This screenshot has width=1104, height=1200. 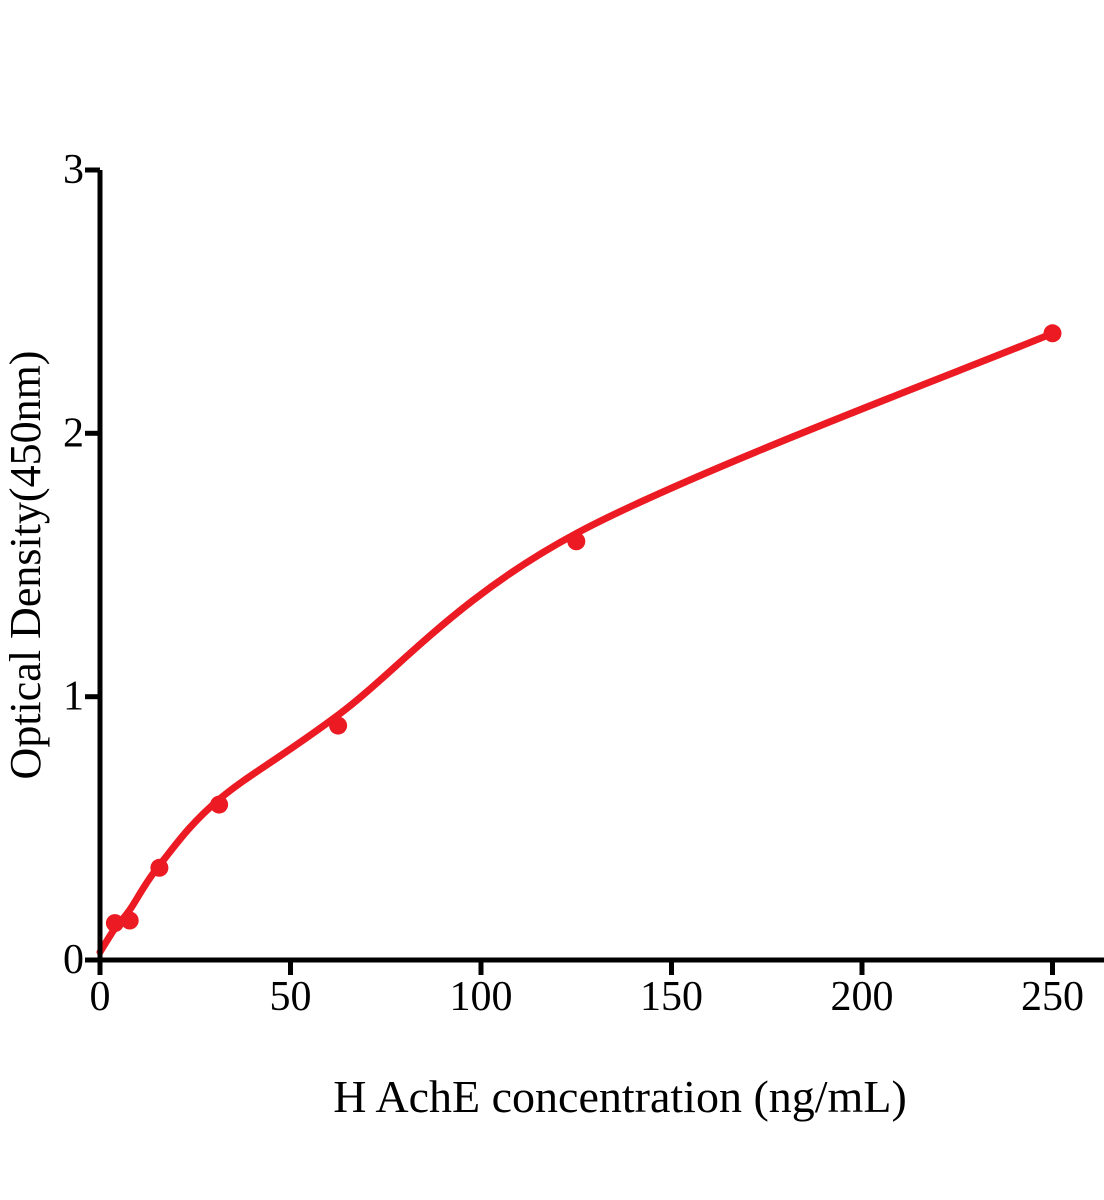 I want to click on y-tick-label: 1, so click(x=73, y=697).